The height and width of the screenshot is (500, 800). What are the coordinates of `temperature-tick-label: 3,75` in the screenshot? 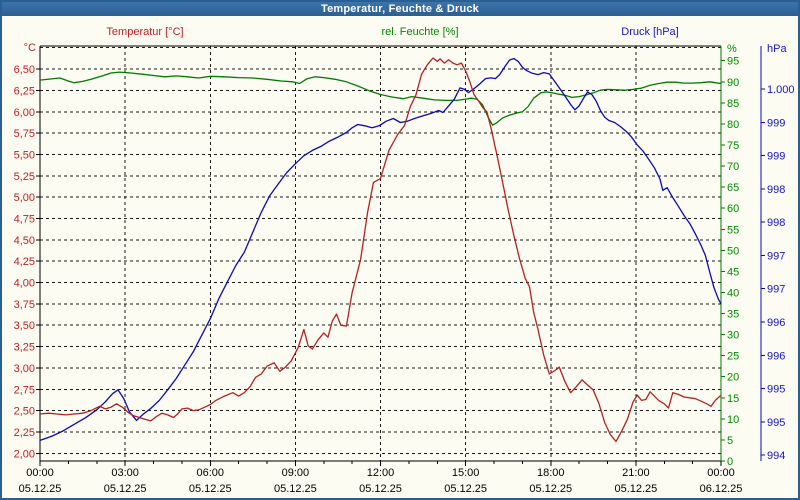 It's located at (24, 305).